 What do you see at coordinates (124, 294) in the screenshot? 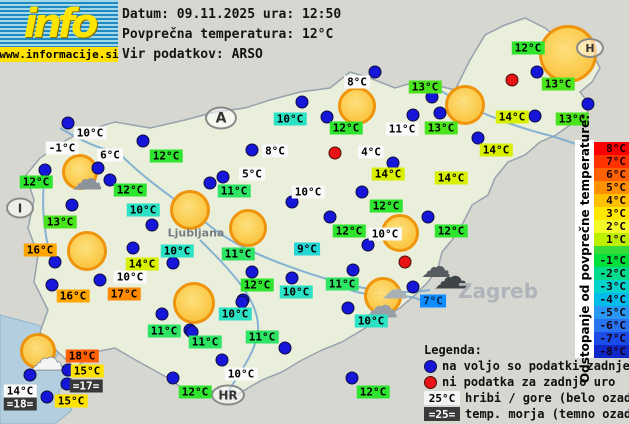
I see `station-temp-label: 17°C` at bounding box center [124, 294].